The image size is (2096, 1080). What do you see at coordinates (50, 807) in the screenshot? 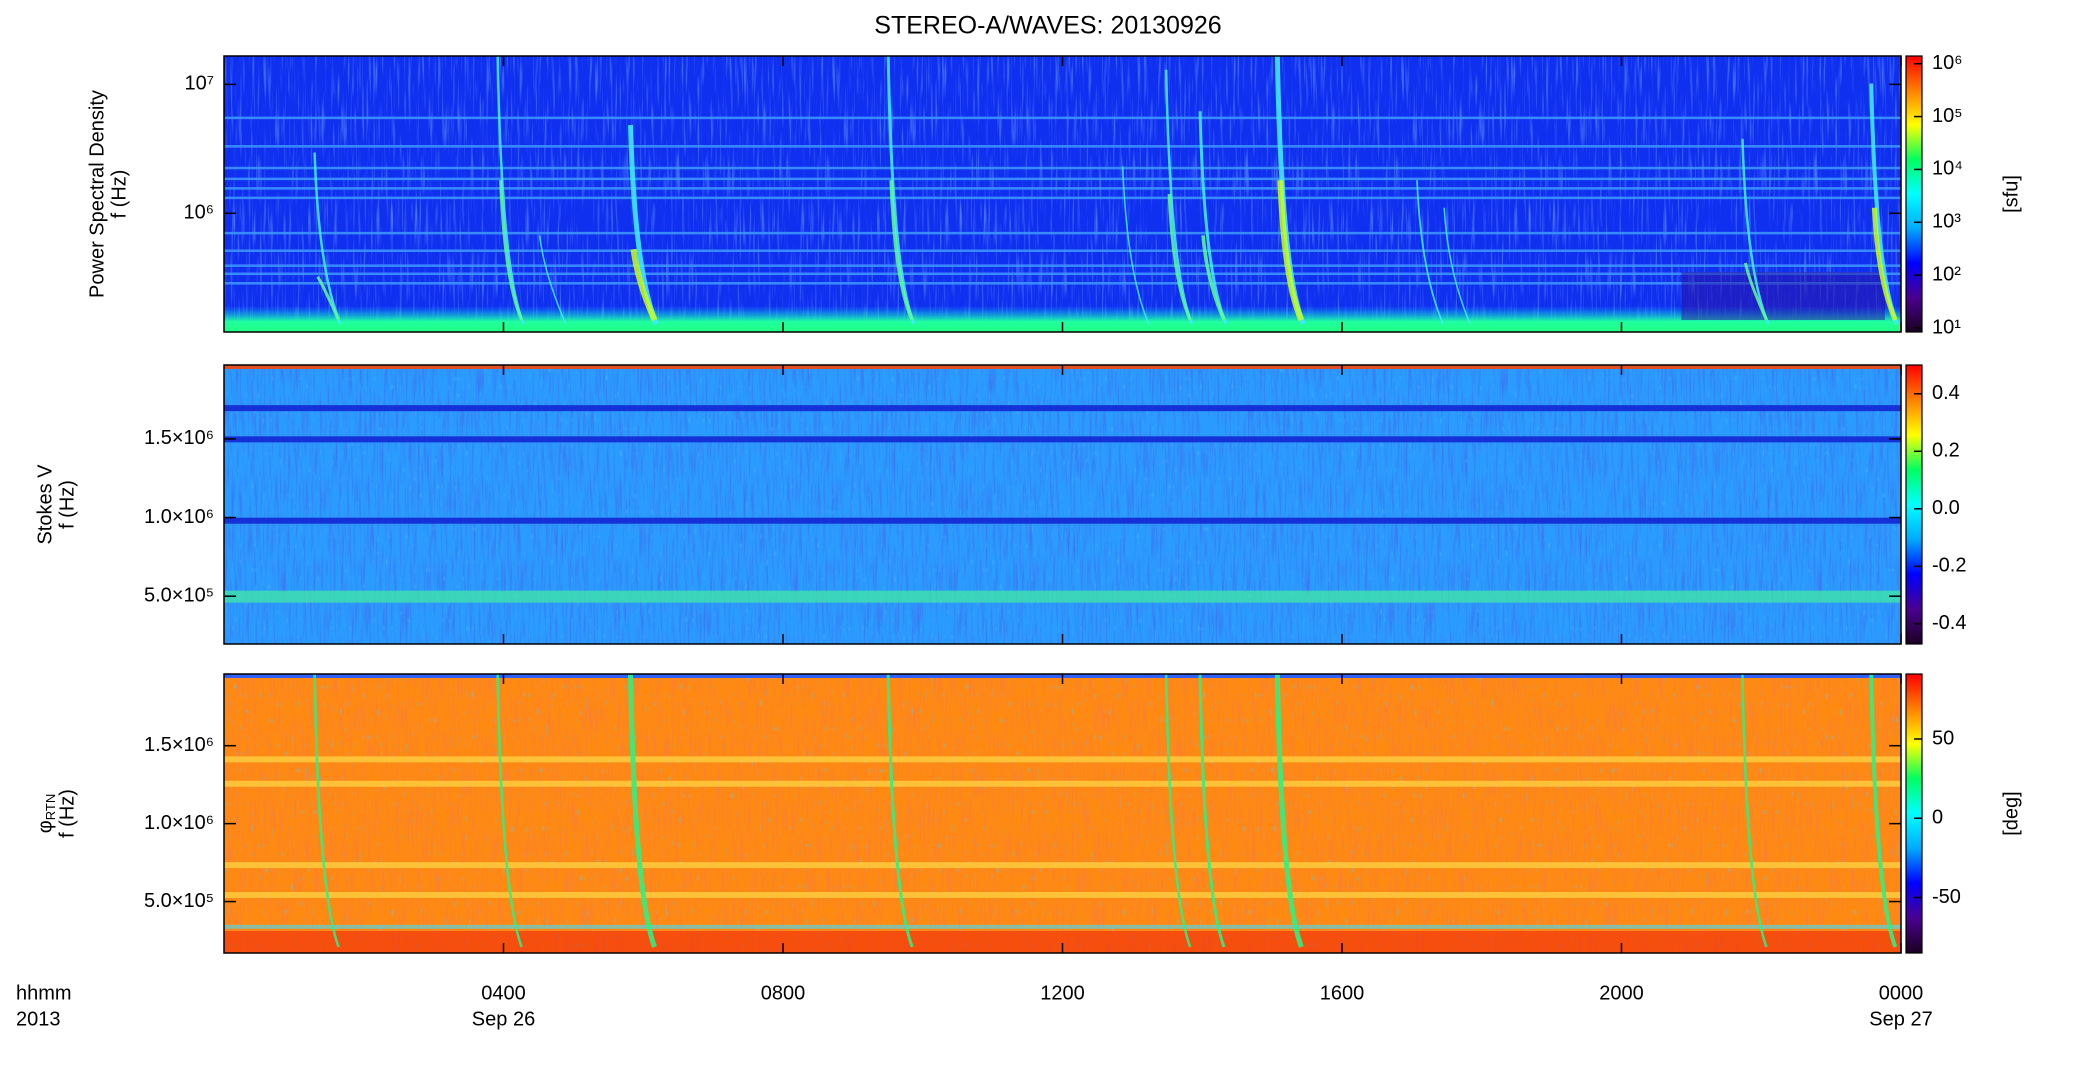
I see `y-axis-label-subscript: RTN` at bounding box center [50, 807].